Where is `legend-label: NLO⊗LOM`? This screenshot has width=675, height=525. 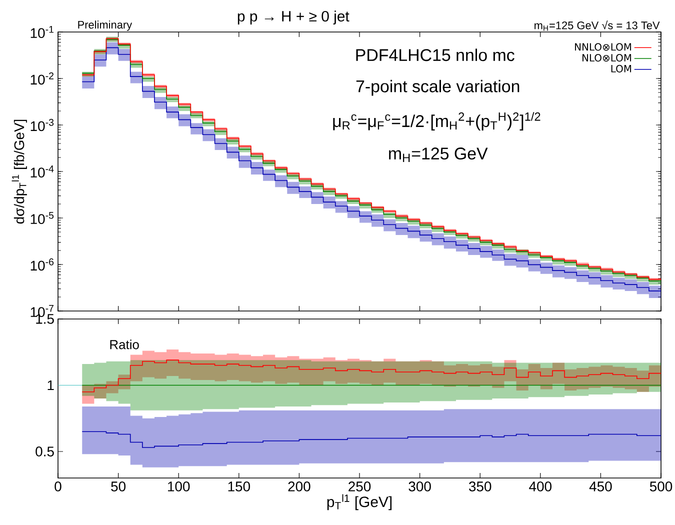 legend-label: NLO⊗LOM is located at coordinates (607, 58).